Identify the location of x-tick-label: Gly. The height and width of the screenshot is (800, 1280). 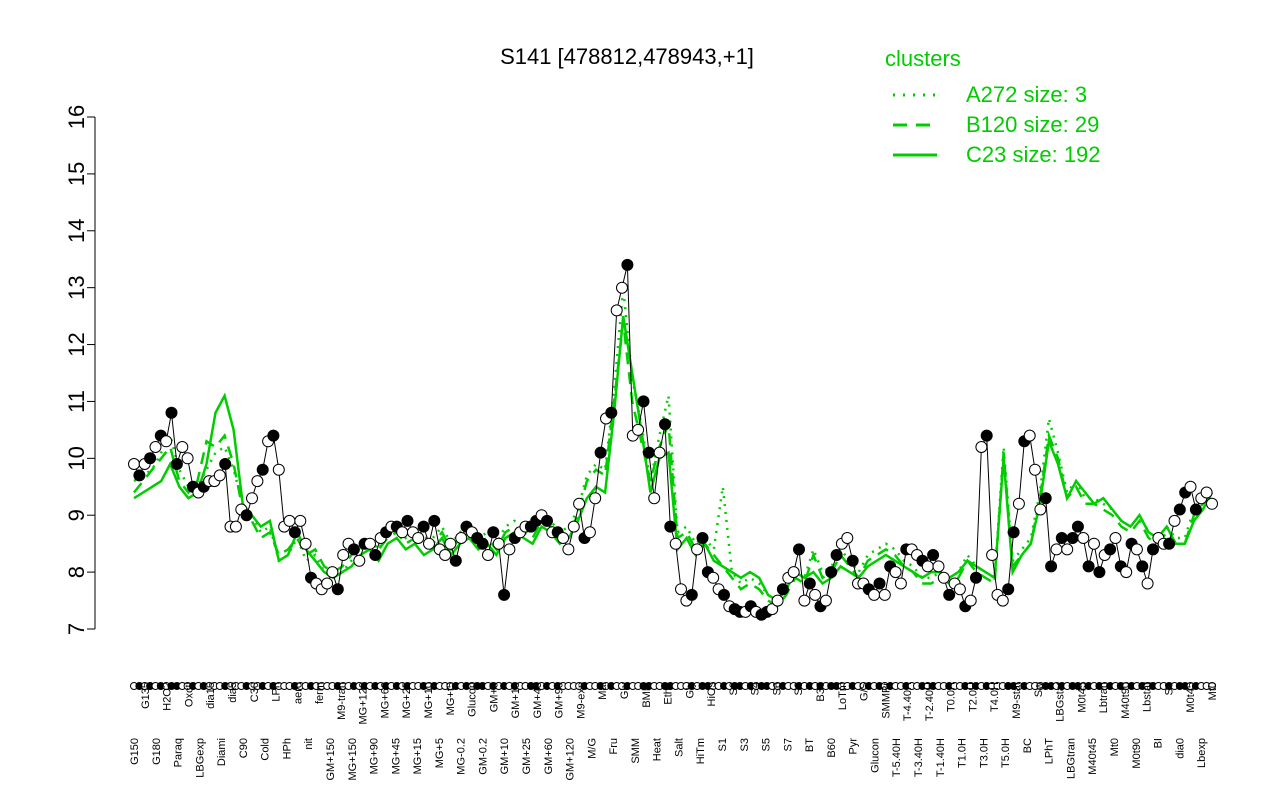
(690, 690).